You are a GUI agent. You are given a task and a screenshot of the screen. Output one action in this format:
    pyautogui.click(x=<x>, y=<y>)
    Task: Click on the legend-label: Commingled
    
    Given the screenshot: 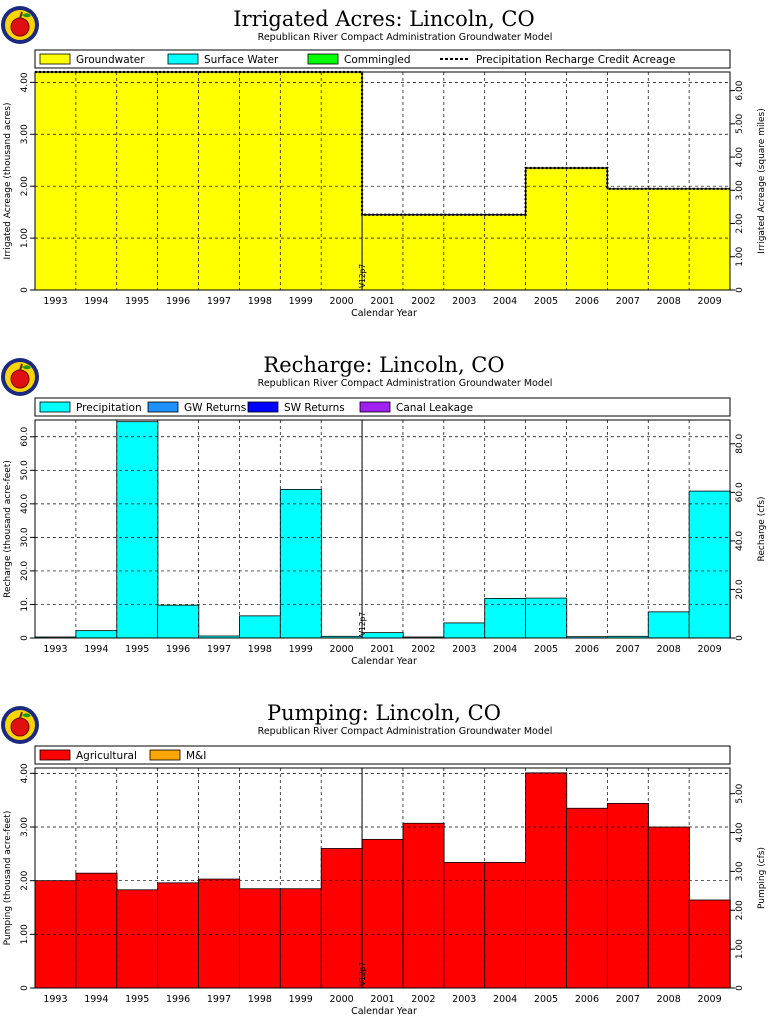 What is the action you would take?
    pyautogui.click(x=377, y=60)
    